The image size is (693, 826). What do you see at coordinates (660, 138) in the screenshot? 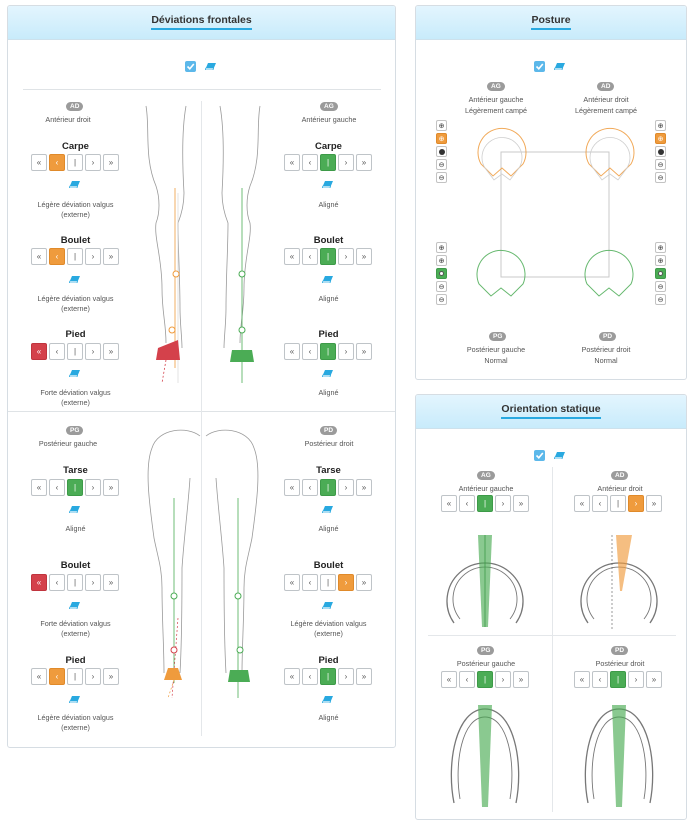
I see `step-selected: ⊕` at bounding box center [660, 138].